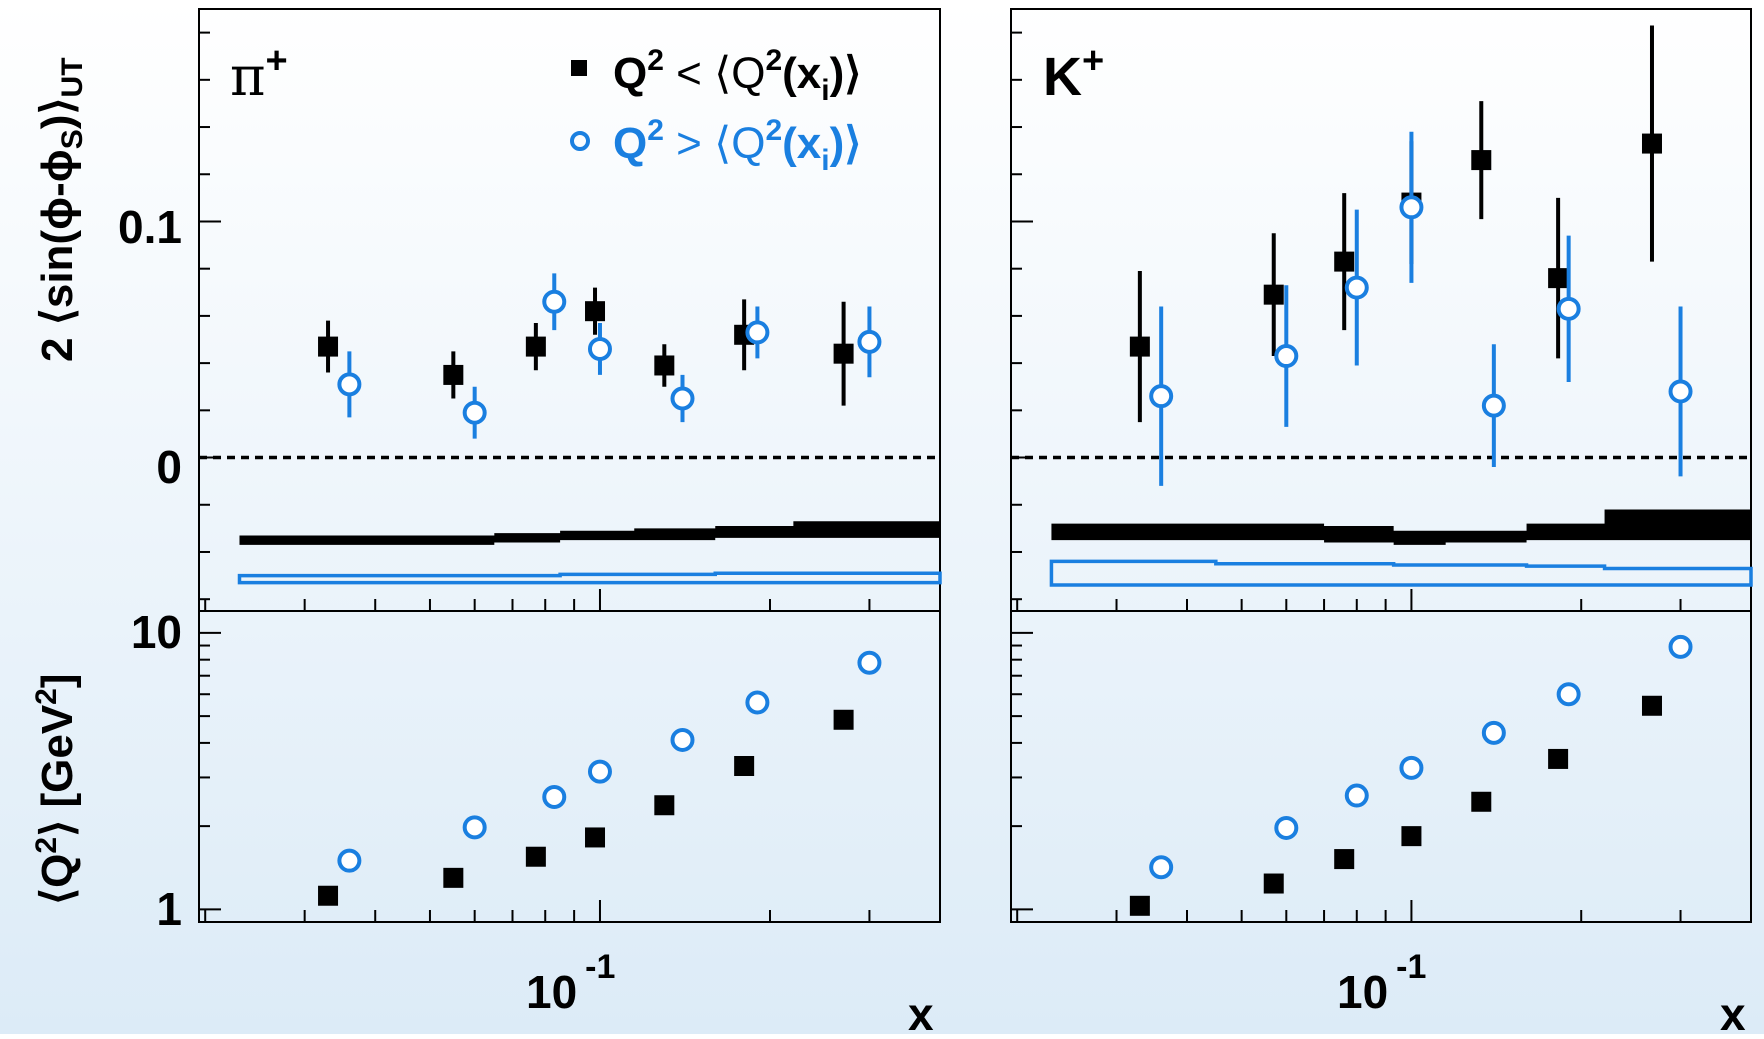  What do you see at coordinates (259, 74) in the screenshot?
I see `panel-title-pi: π+` at bounding box center [259, 74].